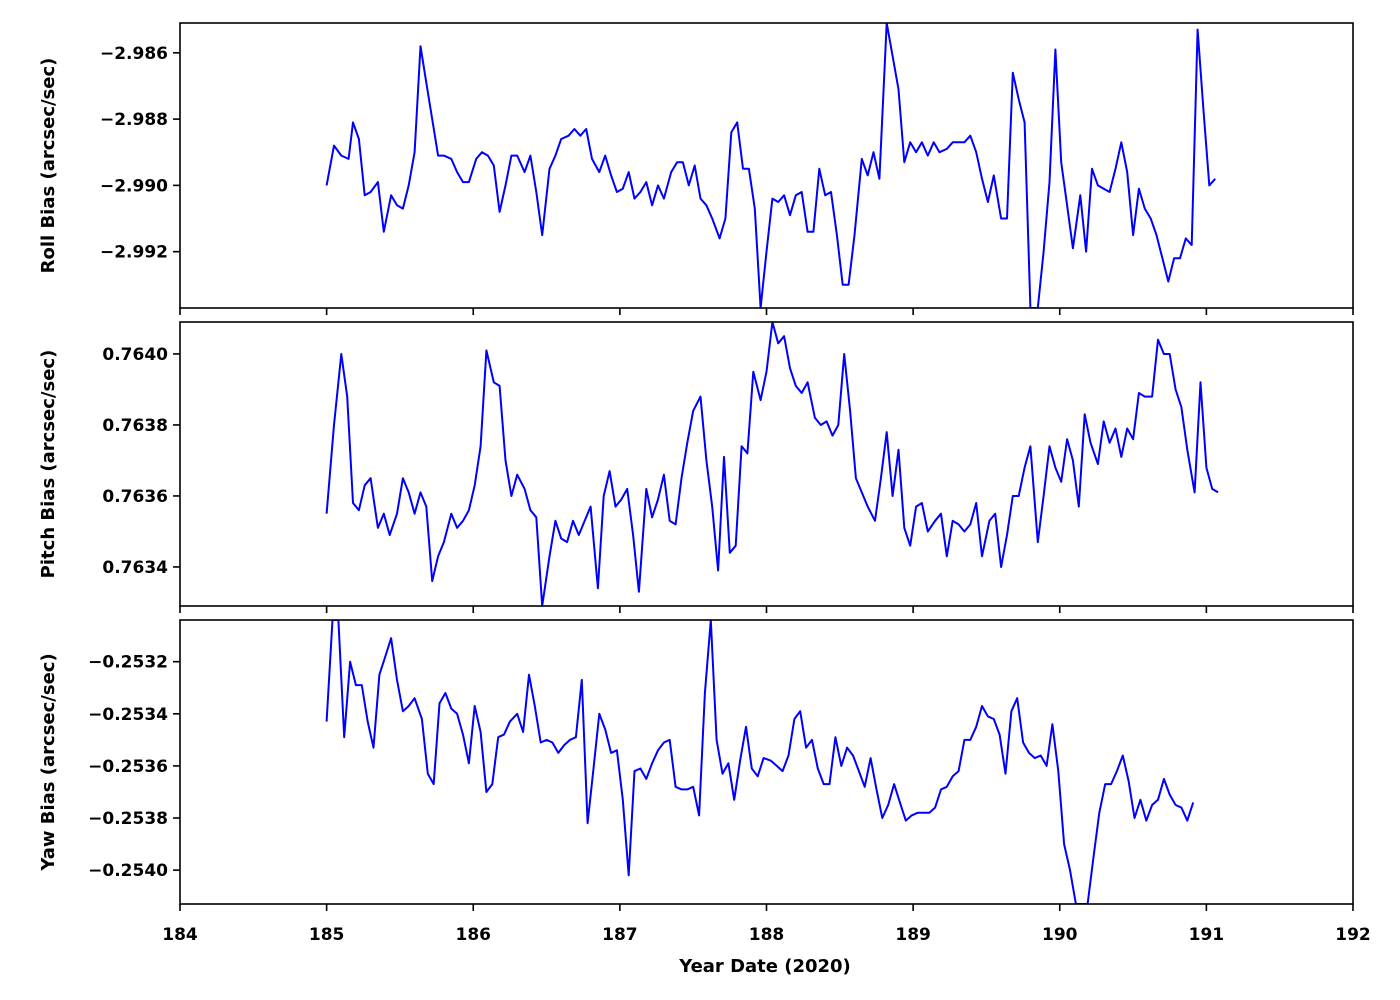 This screenshot has height=1000, width=1400. Describe the element at coordinates (135, 426) in the screenshot. I see `pitch-y-tick-label: 0.7638` at that location.